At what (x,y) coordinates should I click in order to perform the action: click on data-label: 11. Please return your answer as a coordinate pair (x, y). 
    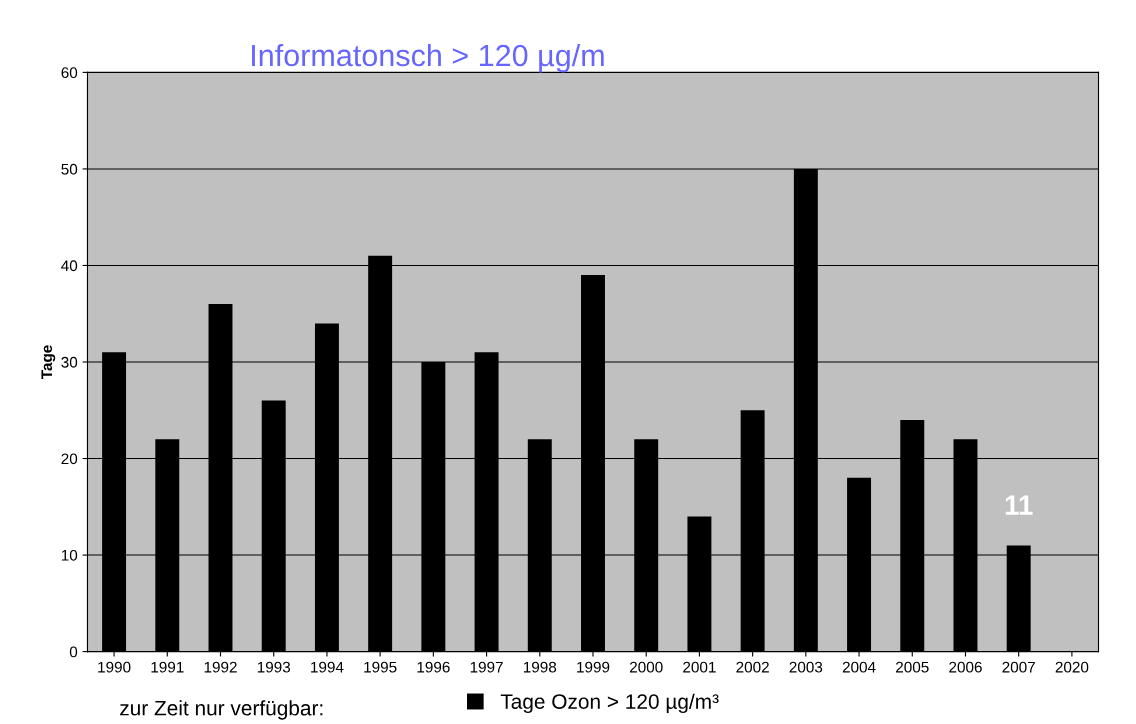
    Looking at the image, I should click on (1019, 505).